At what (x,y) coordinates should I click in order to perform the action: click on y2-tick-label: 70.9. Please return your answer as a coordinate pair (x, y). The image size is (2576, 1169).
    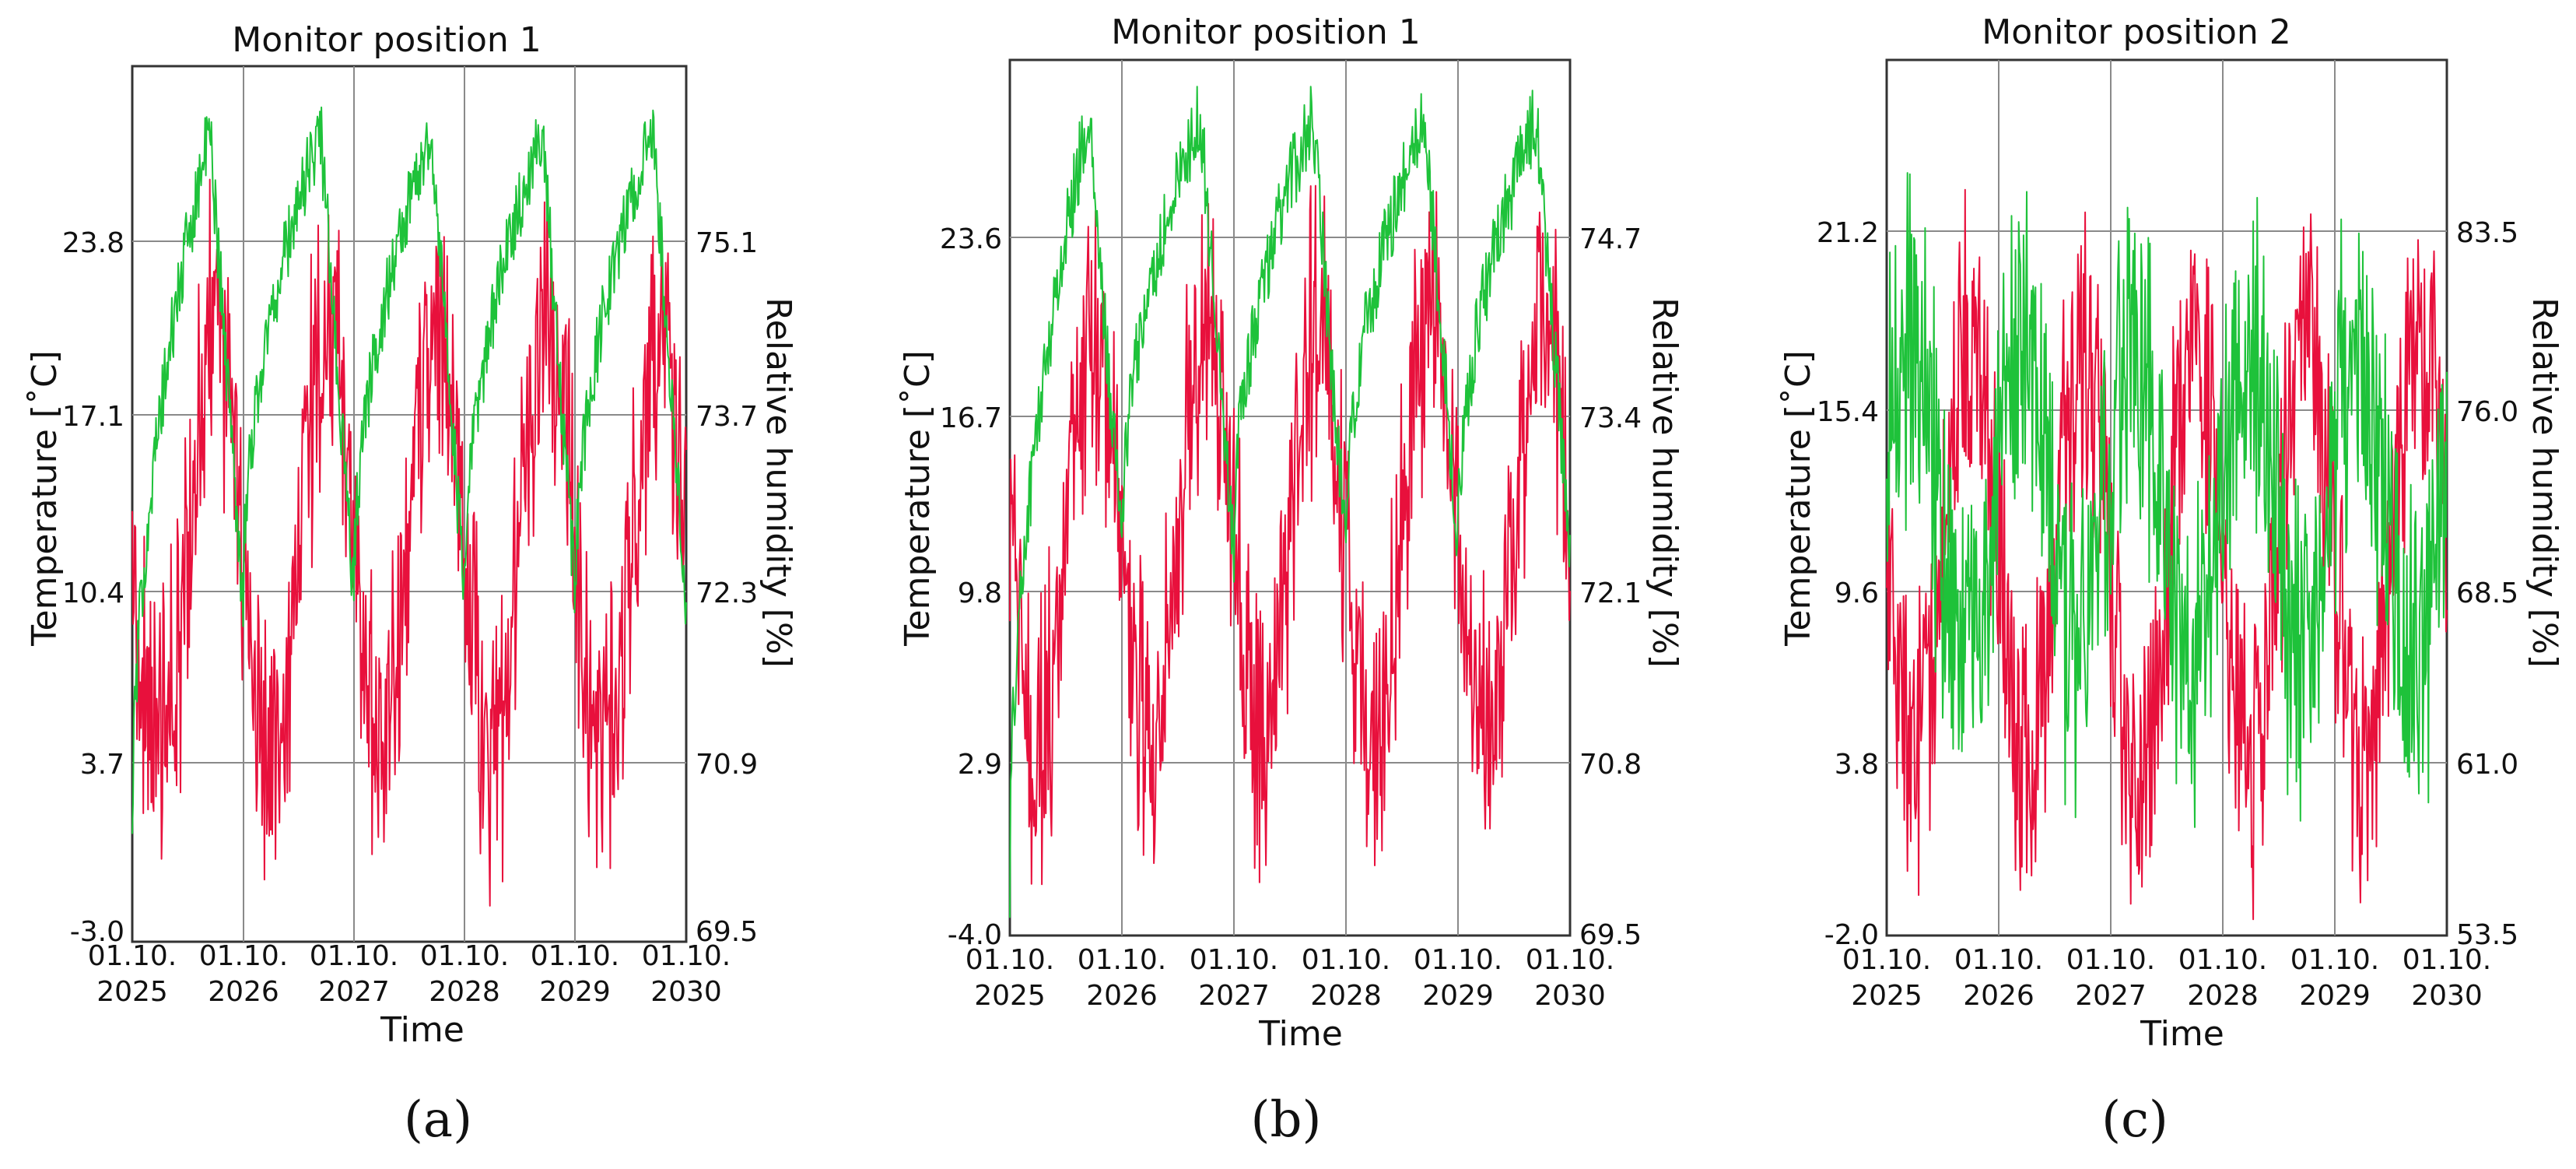
    Looking at the image, I should click on (727, 765).